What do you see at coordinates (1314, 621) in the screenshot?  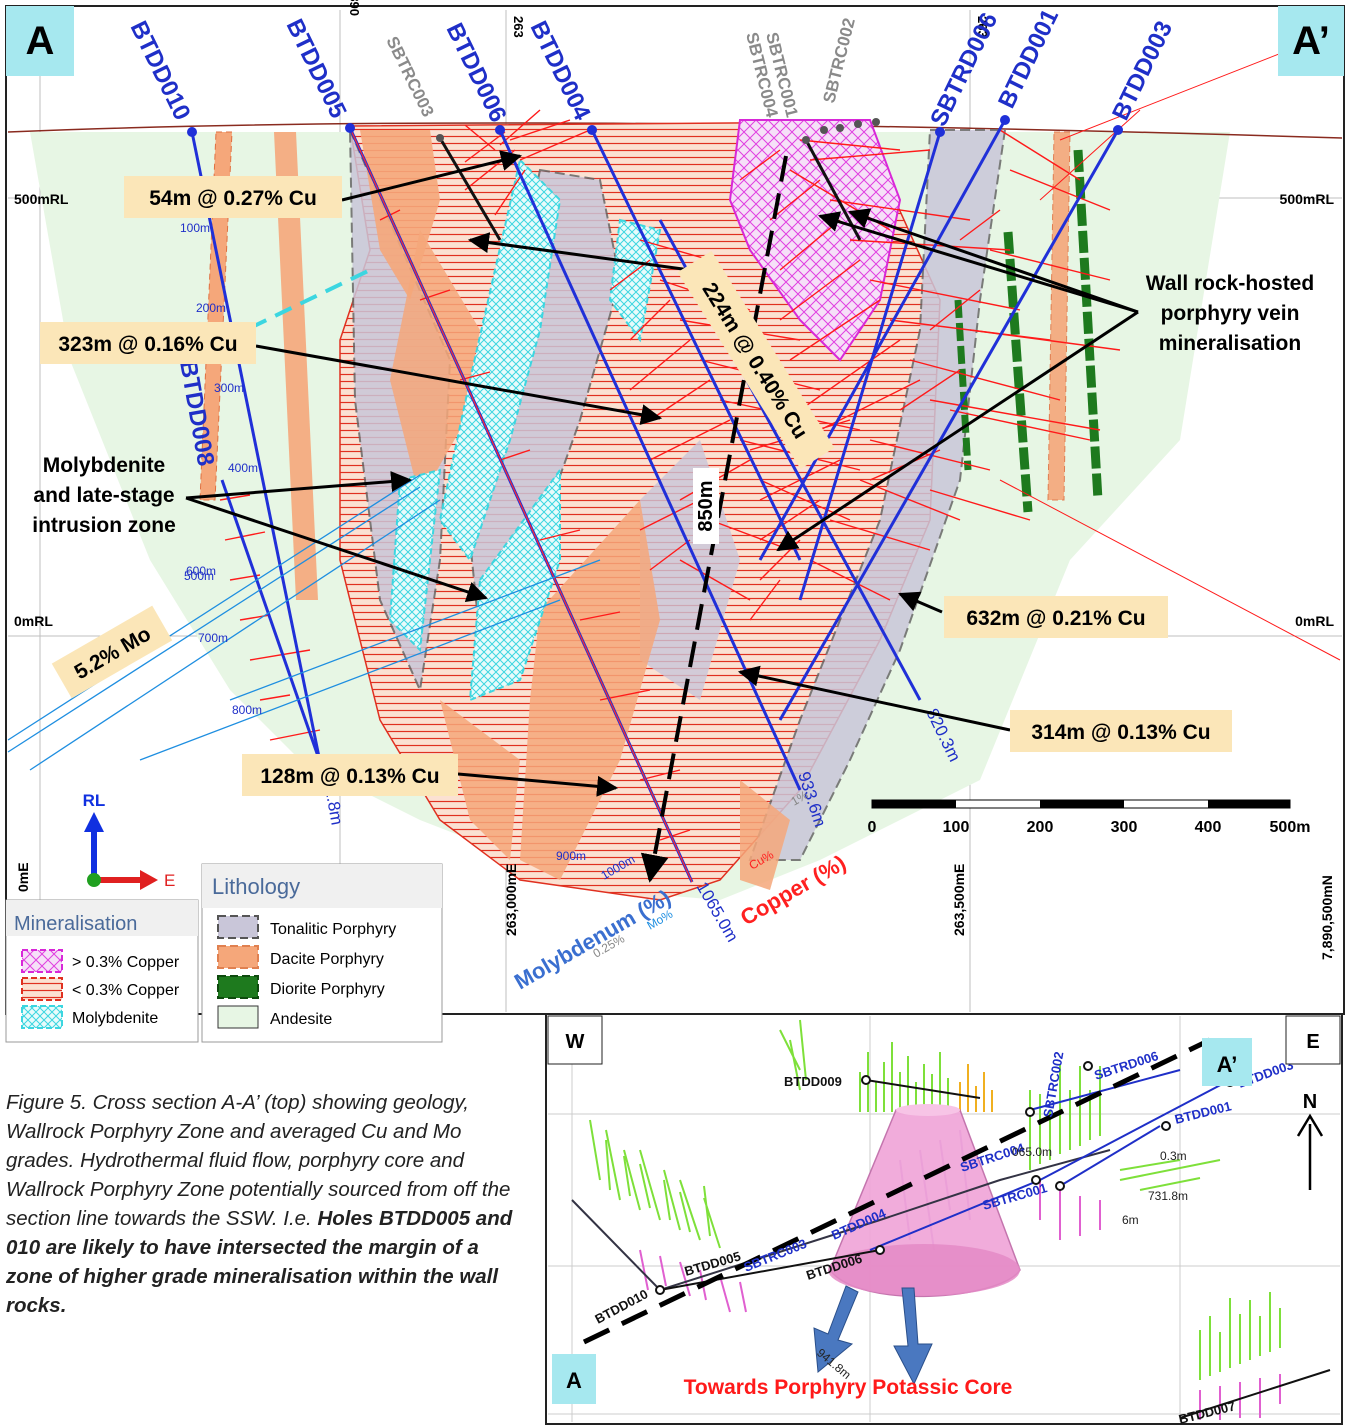 I see `rl-0-right: 0mRL` at bounding box center [1314, 621].